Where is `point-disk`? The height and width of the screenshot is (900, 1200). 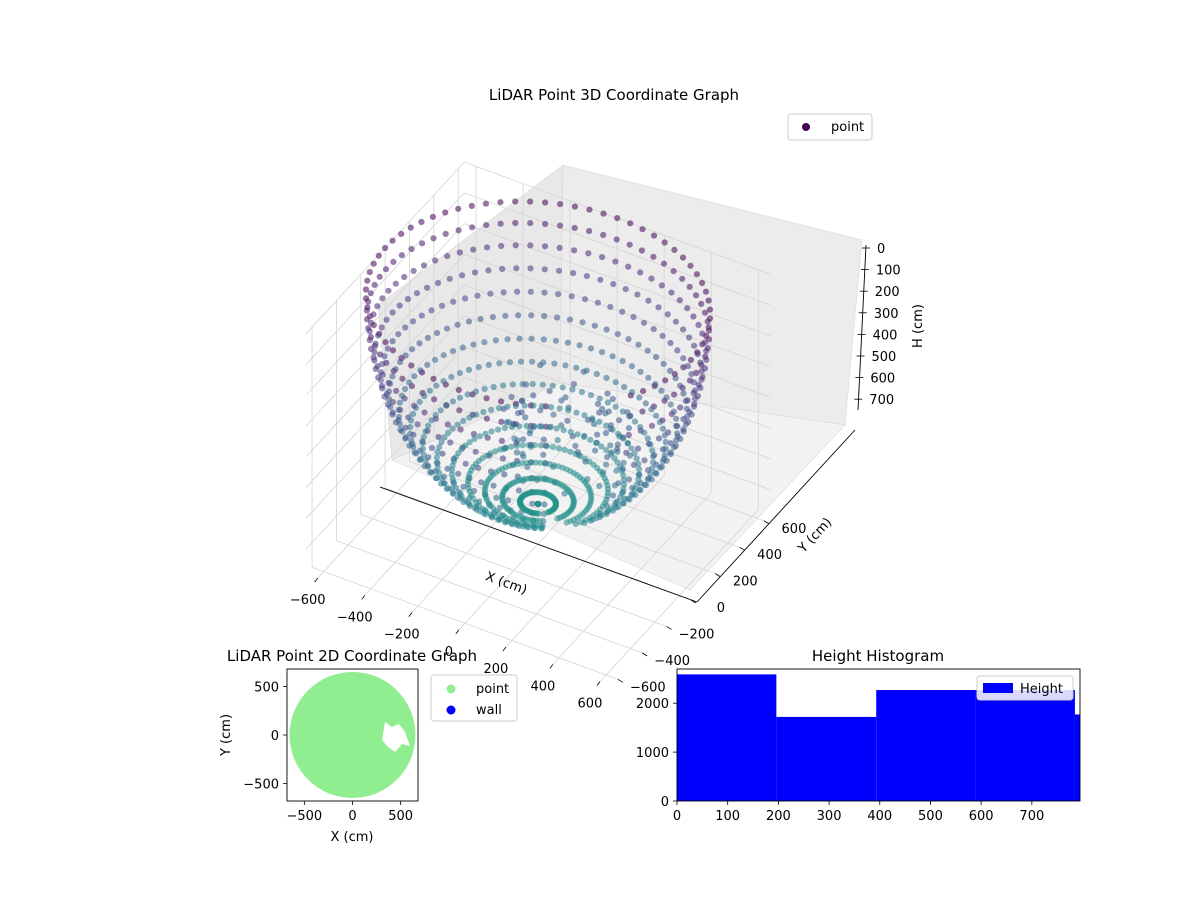 point-disk is located at coordinates (352, 735).